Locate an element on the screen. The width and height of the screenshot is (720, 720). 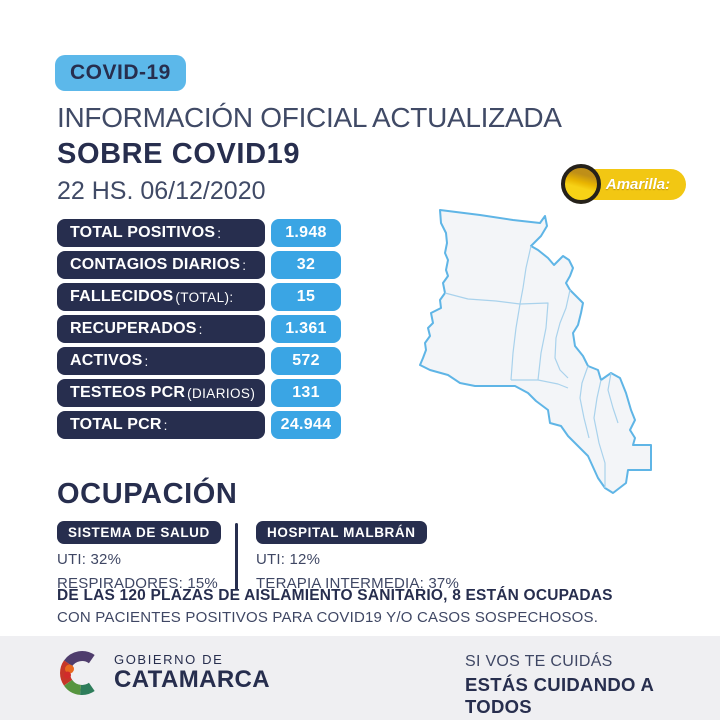
slogan-line-1: SI VOS TE CUIDÁS is located at coordinates (539, 661).